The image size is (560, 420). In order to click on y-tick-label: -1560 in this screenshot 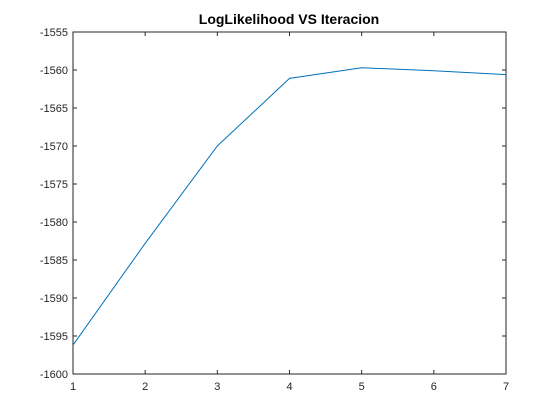, I will do `click(54, 71)`.